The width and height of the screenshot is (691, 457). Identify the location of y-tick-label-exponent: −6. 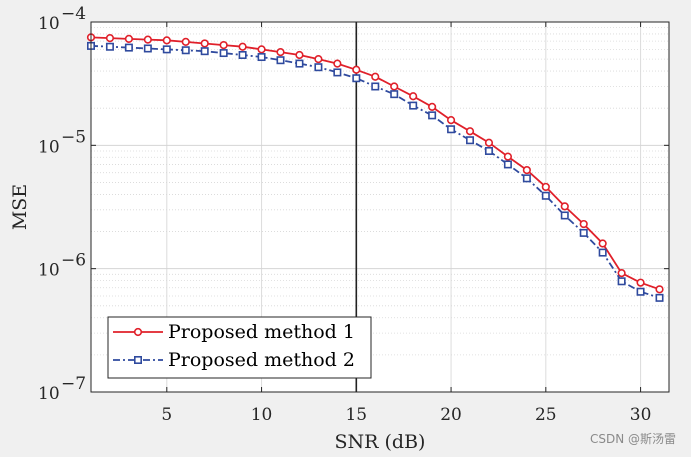
(73, 261).